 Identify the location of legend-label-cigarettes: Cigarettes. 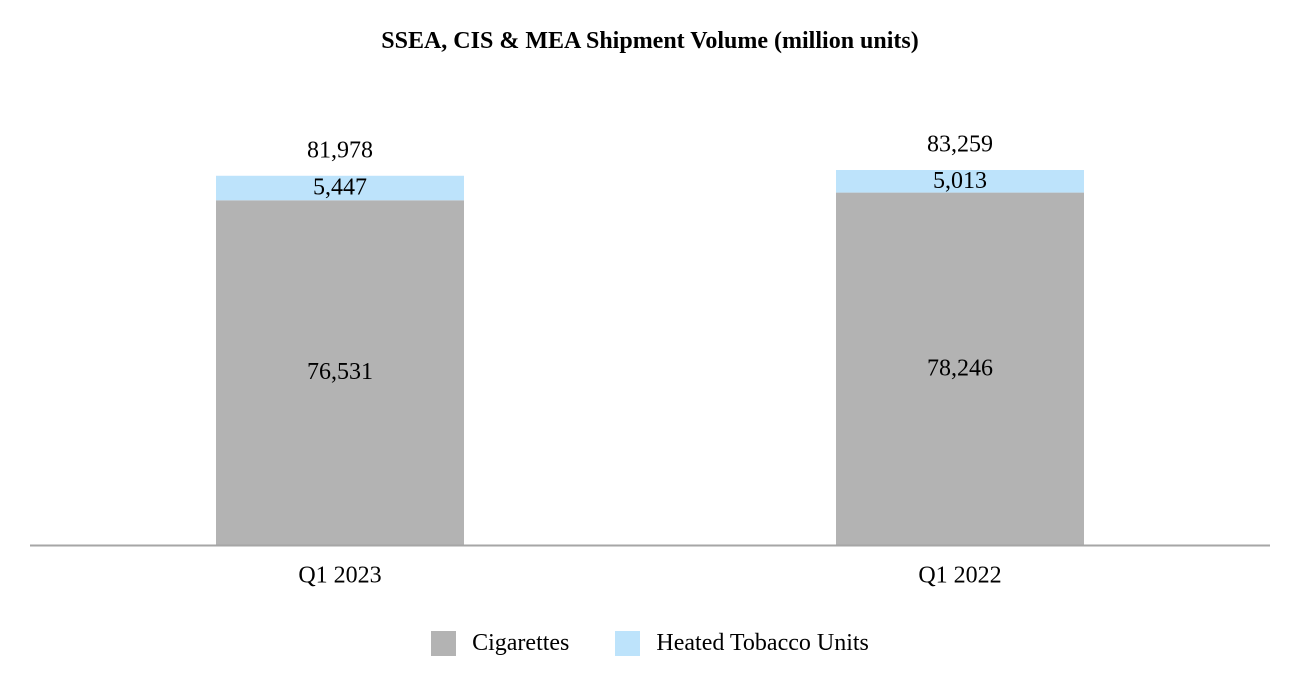
(521, 643).